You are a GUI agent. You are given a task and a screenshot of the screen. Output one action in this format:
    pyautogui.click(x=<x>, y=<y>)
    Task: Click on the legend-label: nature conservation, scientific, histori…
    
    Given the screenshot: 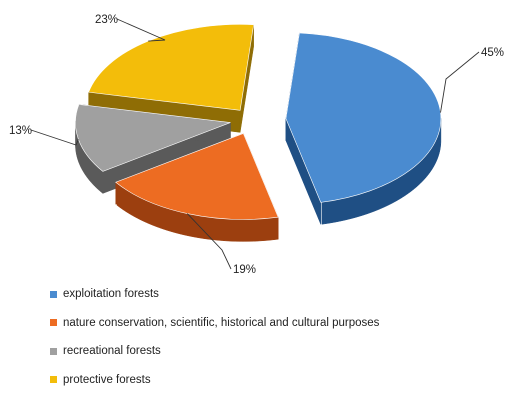 What is the action you would take?
    pyautogui.click(x=221, y=322)
    